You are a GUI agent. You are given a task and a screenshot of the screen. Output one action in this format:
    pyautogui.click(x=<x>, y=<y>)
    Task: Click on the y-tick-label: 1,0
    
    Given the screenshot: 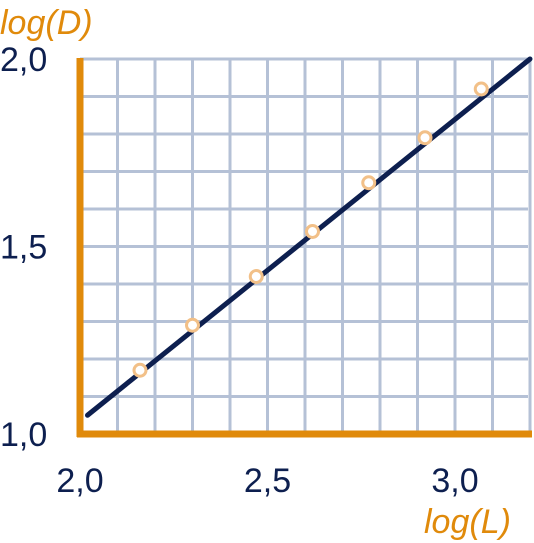 What is the action you would take?
    pyautogui.click(x=23, y=435)
    